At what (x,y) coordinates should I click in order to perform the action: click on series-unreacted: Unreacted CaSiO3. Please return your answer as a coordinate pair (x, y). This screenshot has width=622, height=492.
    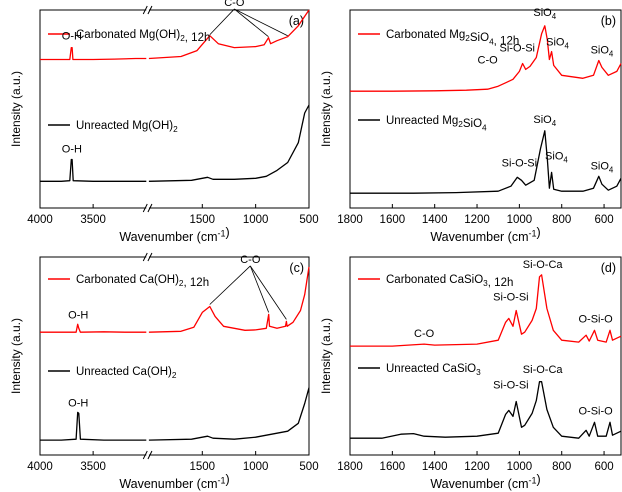
    Looking at the image, I should click on (486, 401).